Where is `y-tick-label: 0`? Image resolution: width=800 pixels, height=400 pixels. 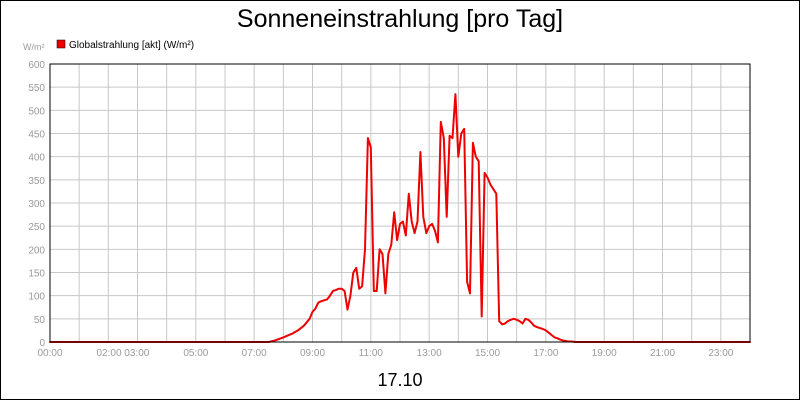 y-tick-label: 0 is located at coordinates (42, 343).